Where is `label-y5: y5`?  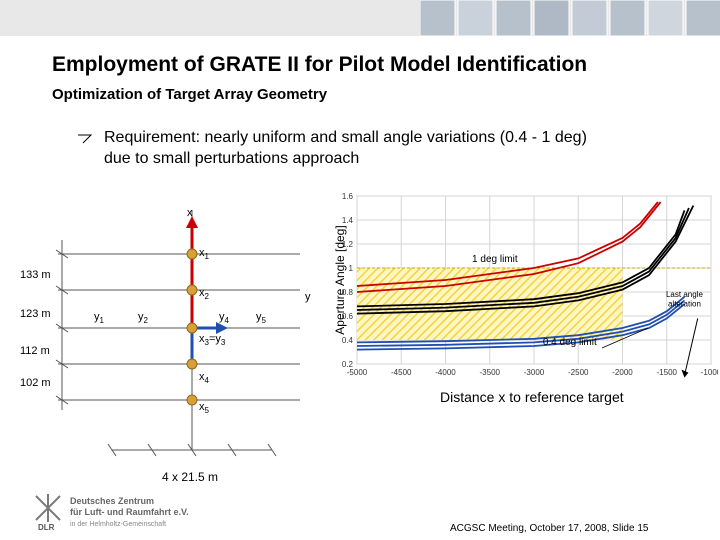 label-y5: y5 is located at coordinates (261, 318).